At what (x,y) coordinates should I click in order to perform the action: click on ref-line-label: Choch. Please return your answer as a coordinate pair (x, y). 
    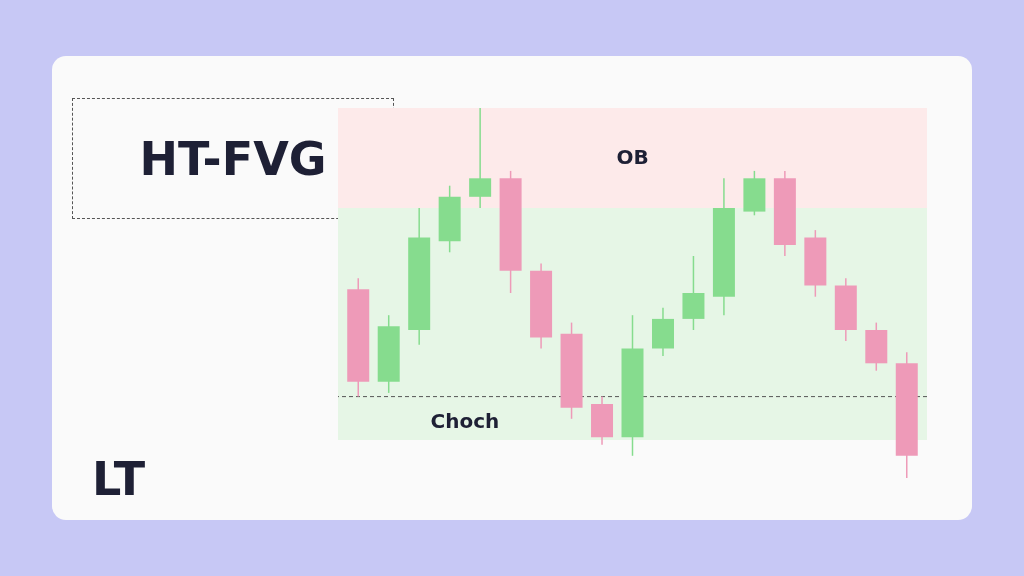
    Looking at the image, I should click on (465, 420).